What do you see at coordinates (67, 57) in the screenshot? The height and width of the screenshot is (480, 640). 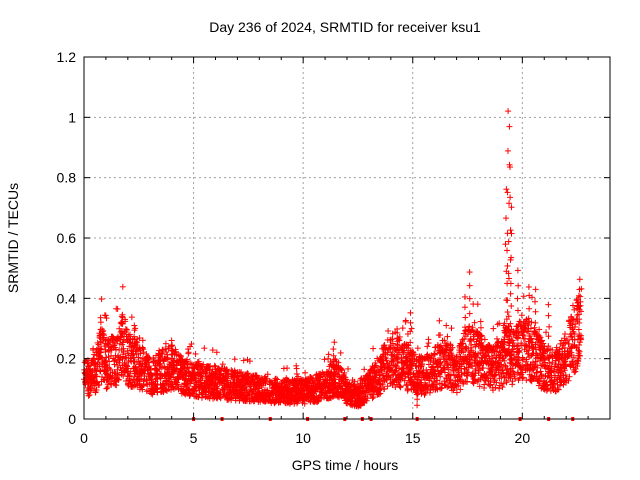 I see `y-tick-label: 1.2` at bounding box center [67, 57].